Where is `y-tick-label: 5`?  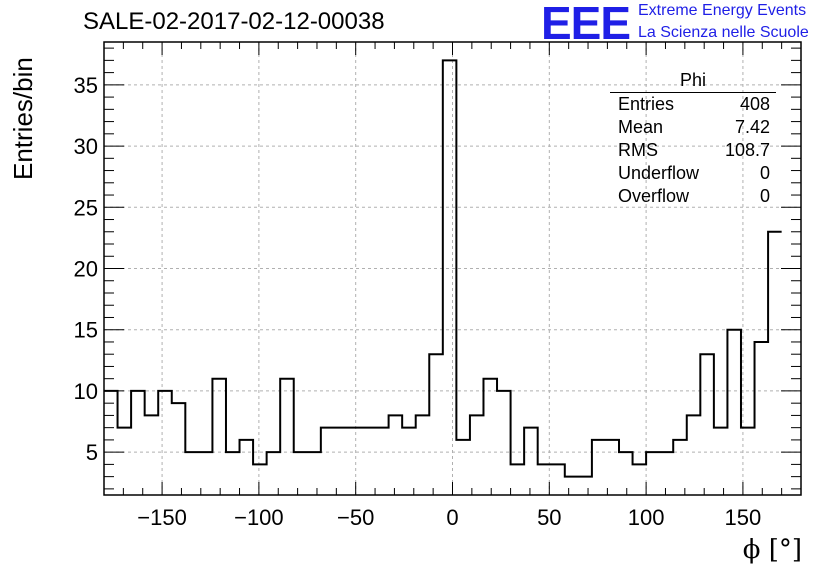 y-tick-label: 5 is located at coordinates (92, 452).